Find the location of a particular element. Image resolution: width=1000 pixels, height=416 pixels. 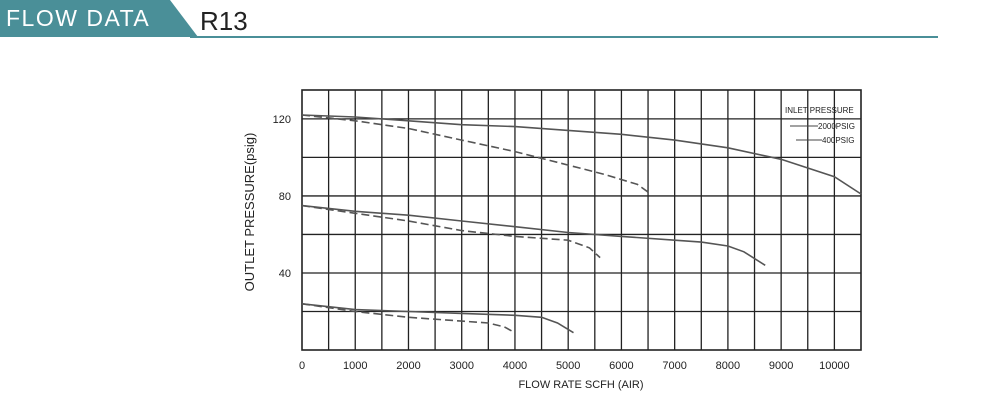

x-tick-label: 5000 is located at coordinates (568, 366).